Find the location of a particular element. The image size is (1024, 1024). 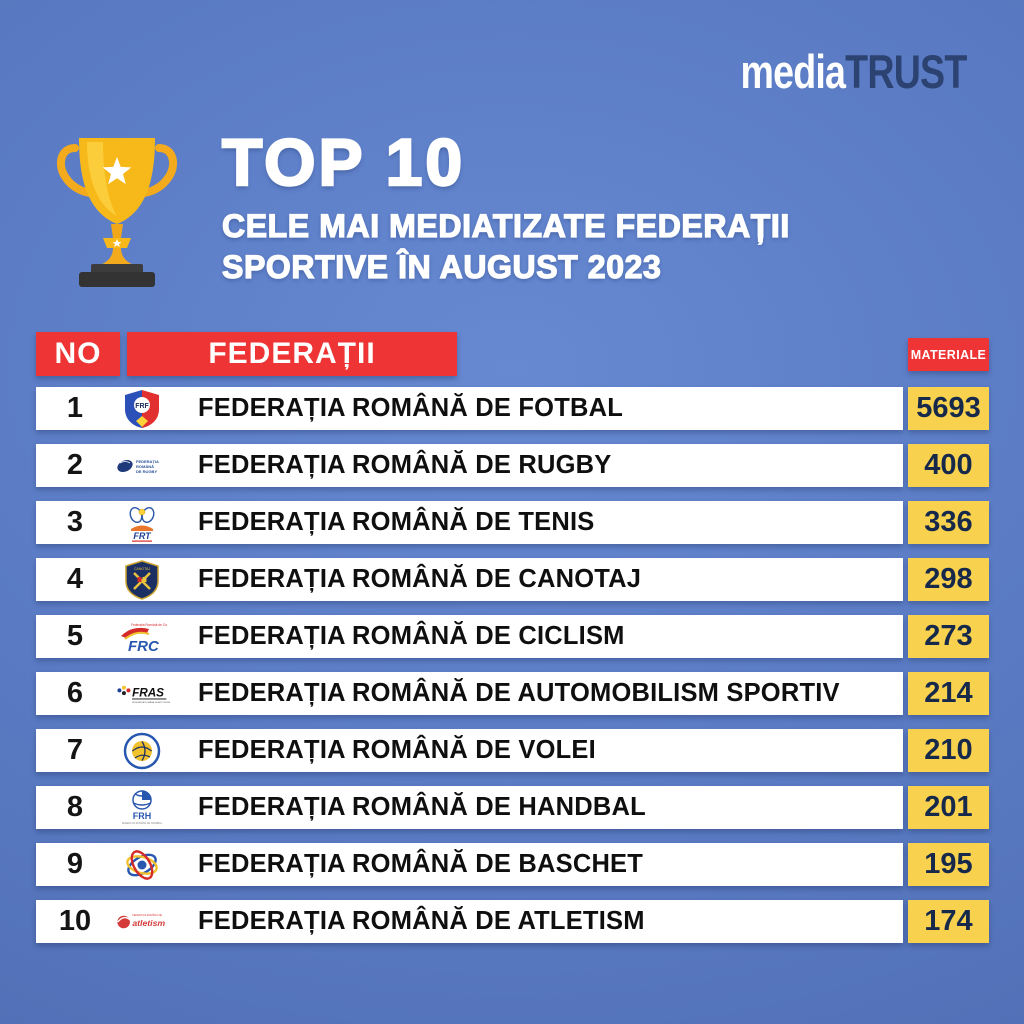

row-value: 400 is located at coordinates (948, 465).